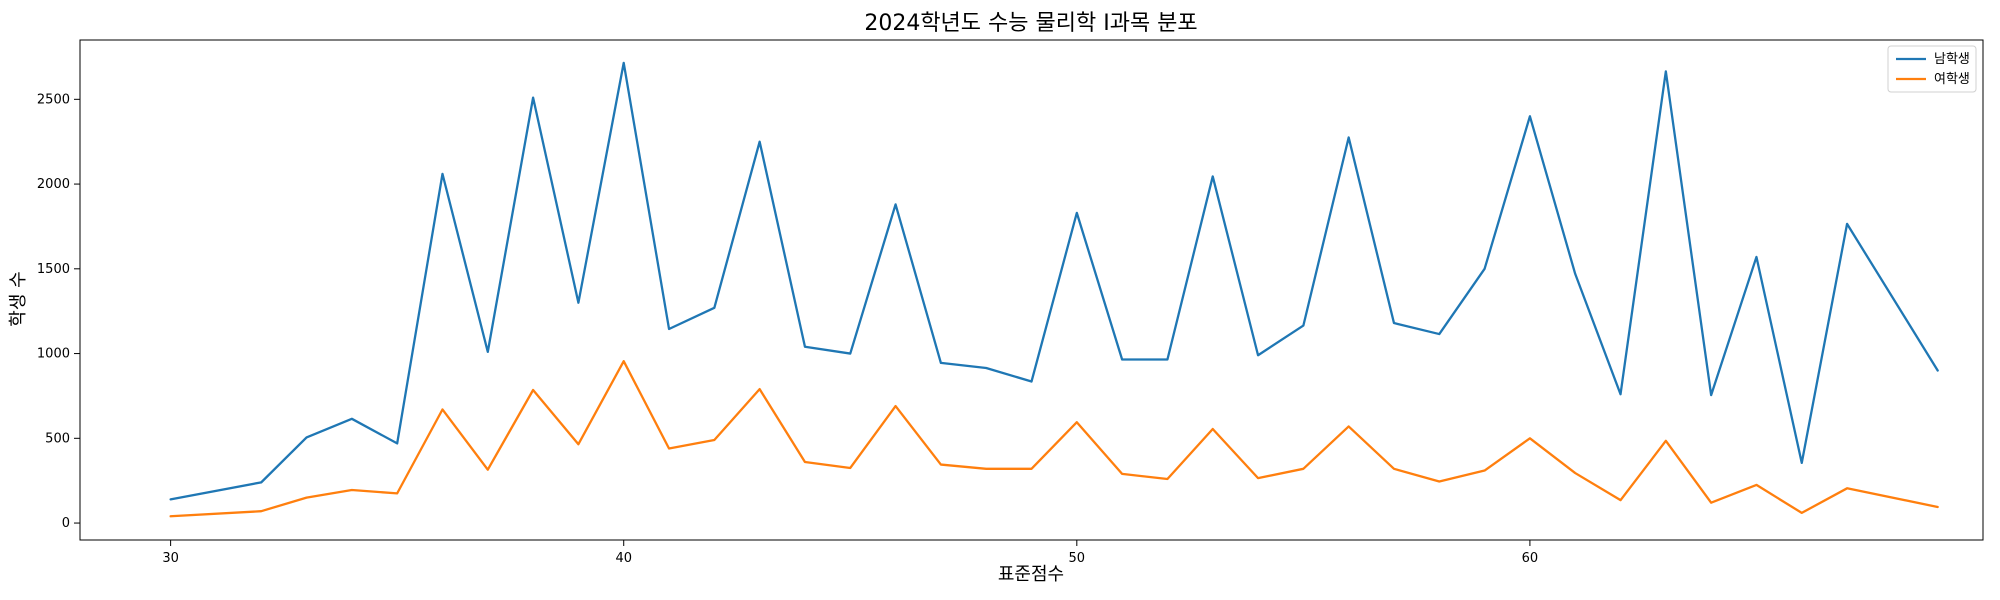  I want to click on legend-label-0: 남학생, so click(1952, 59).